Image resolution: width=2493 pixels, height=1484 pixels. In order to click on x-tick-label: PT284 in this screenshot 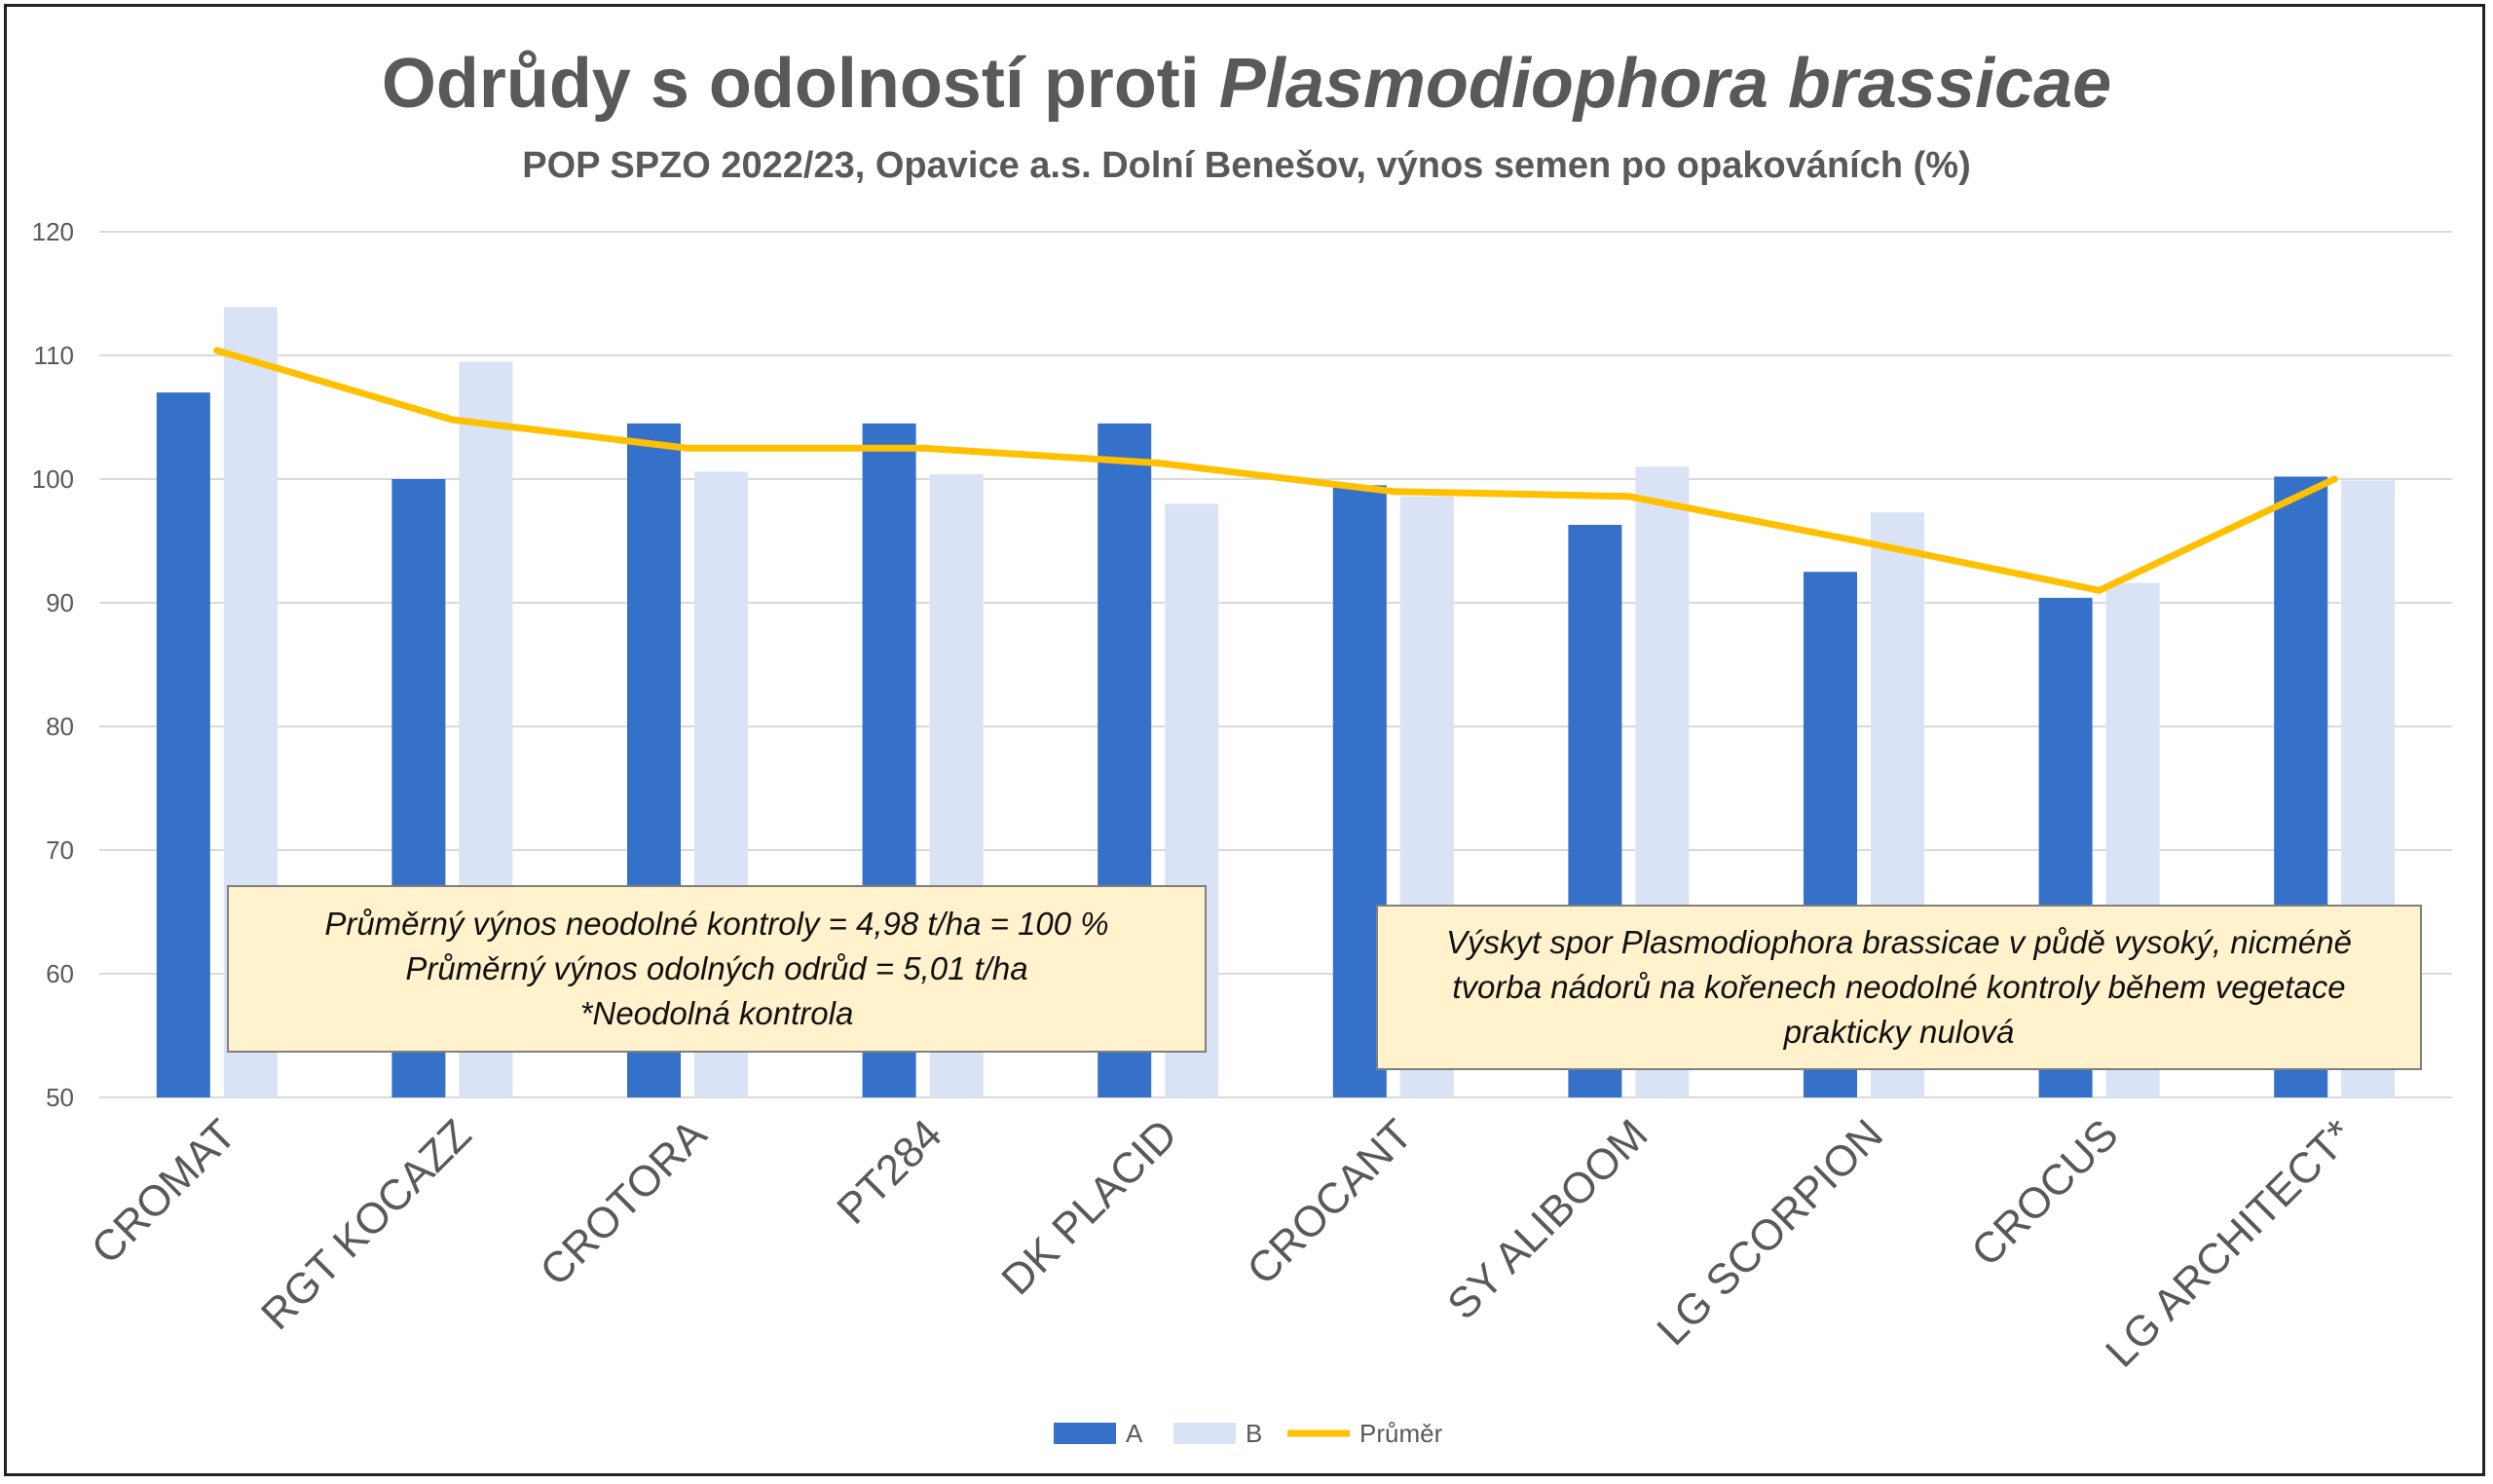, I will do `click(889, 1171)`.